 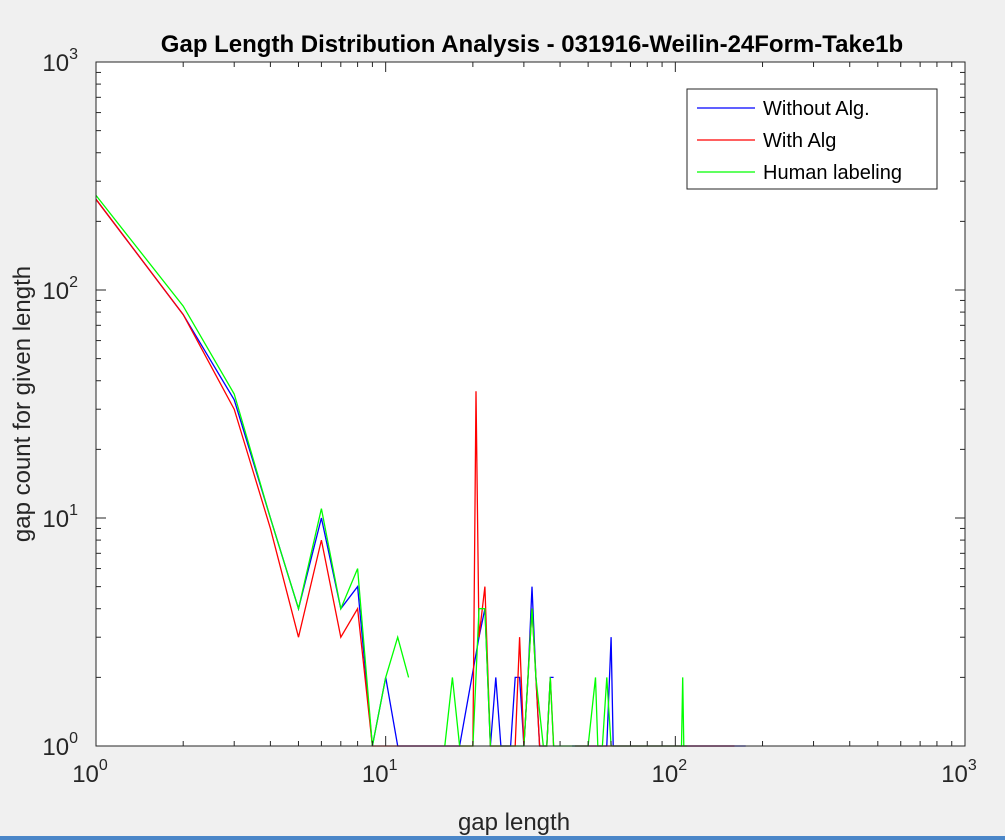 What do you see at coordinates (60, 517) in the screenshot?
I see `y-tick-label: 10¹` at bounding box center [60, 517].